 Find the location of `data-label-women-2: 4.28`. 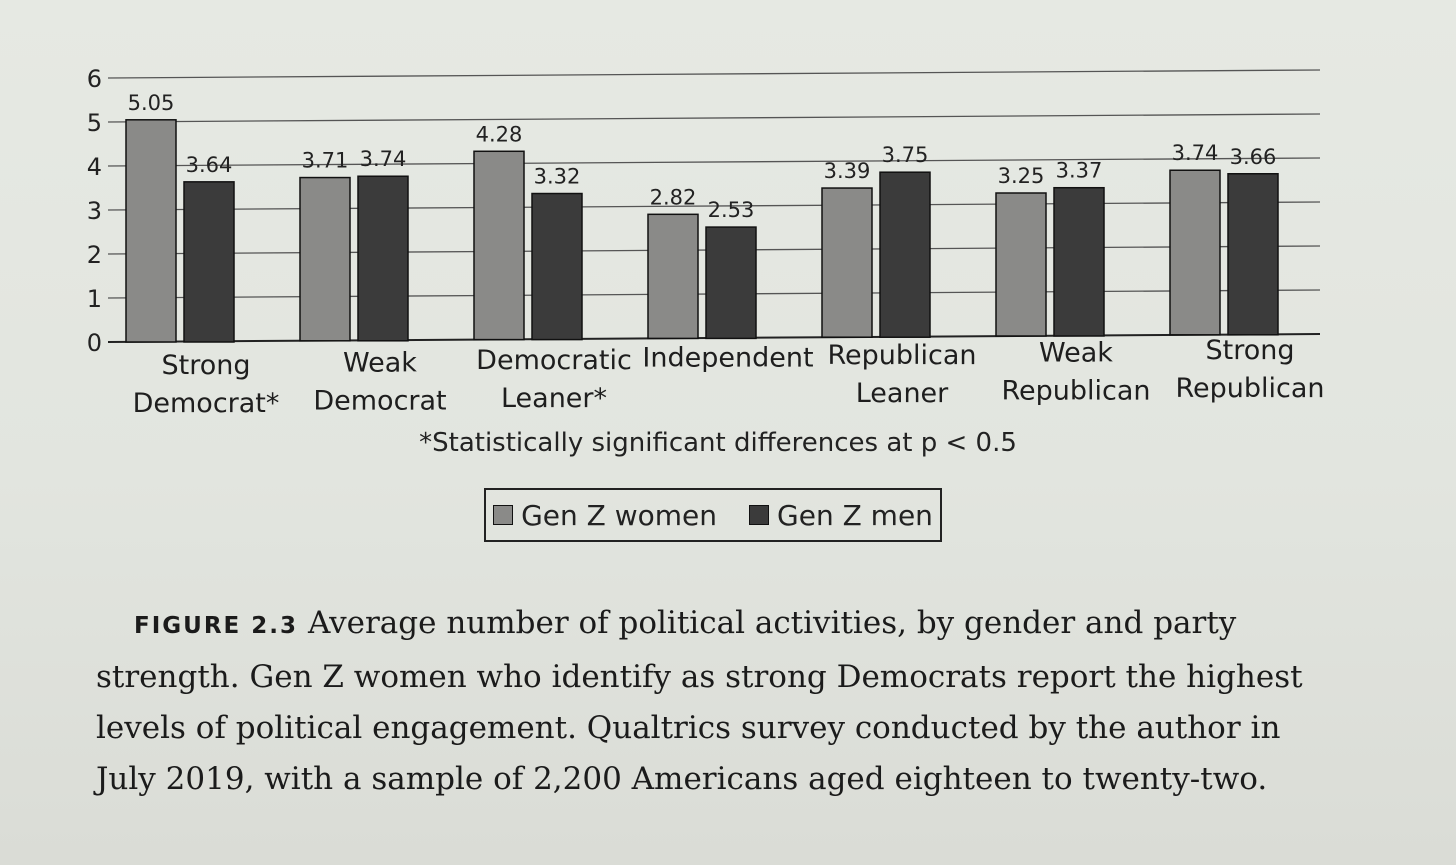

data-label-women-2: 4.28 is located at coordinates (499, 134).